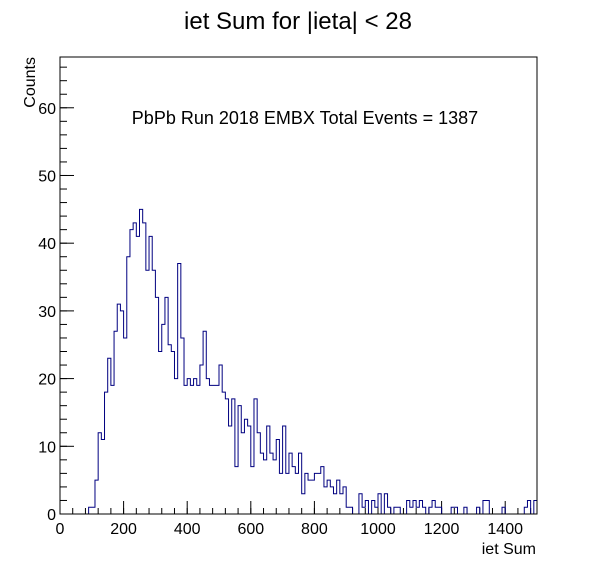 The width and height of the screenshot is (596, 572). I want to click on x-tick-label: 1200, so click(442, 529).